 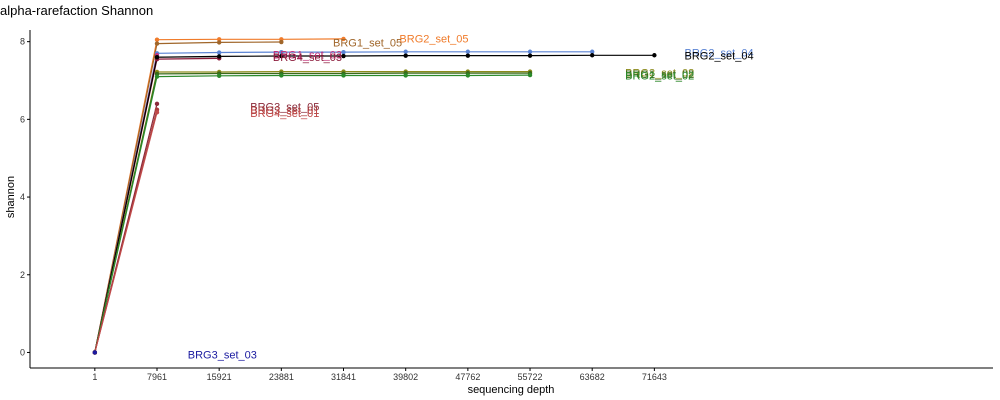 I want to click on x-tick-label: 7961, so click(x=157, y=377).